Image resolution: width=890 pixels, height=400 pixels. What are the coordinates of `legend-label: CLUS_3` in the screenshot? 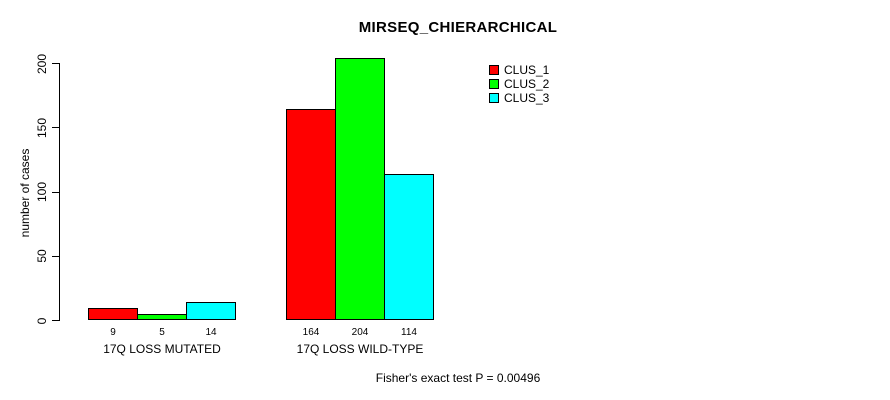 It's located at (527, 98).